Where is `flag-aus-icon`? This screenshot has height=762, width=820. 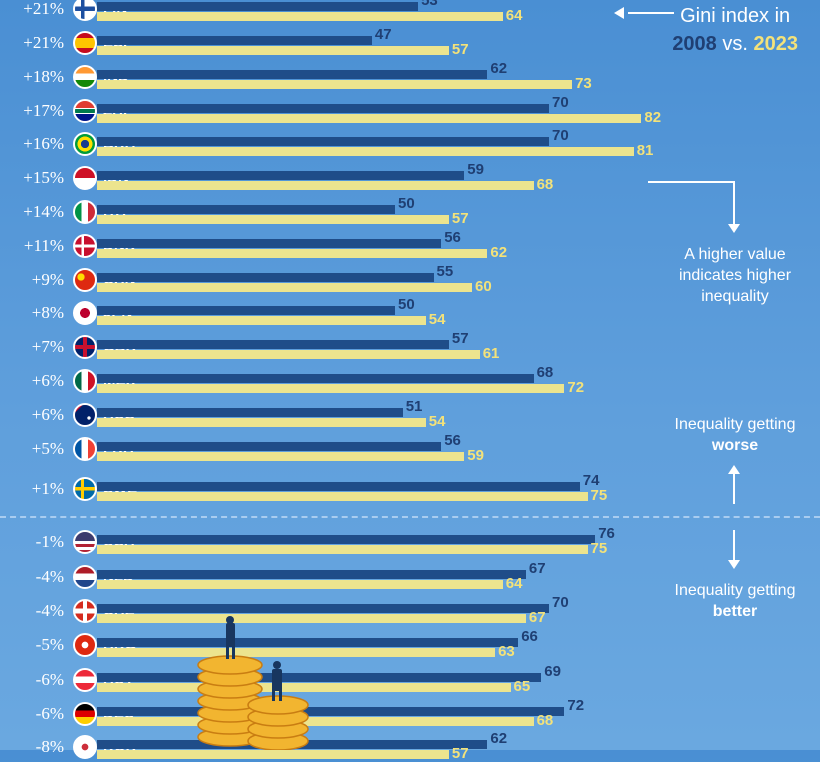 flag-aus-icon is located at coordinates (85, 415).